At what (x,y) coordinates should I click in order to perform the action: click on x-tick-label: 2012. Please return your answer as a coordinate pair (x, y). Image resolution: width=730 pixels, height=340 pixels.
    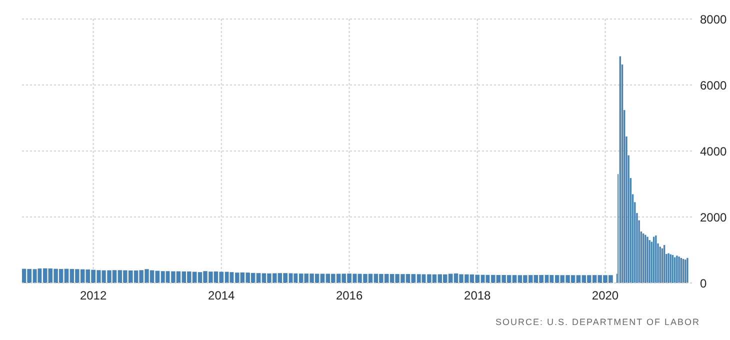
    Looking at the image, I should click on (93, 295).